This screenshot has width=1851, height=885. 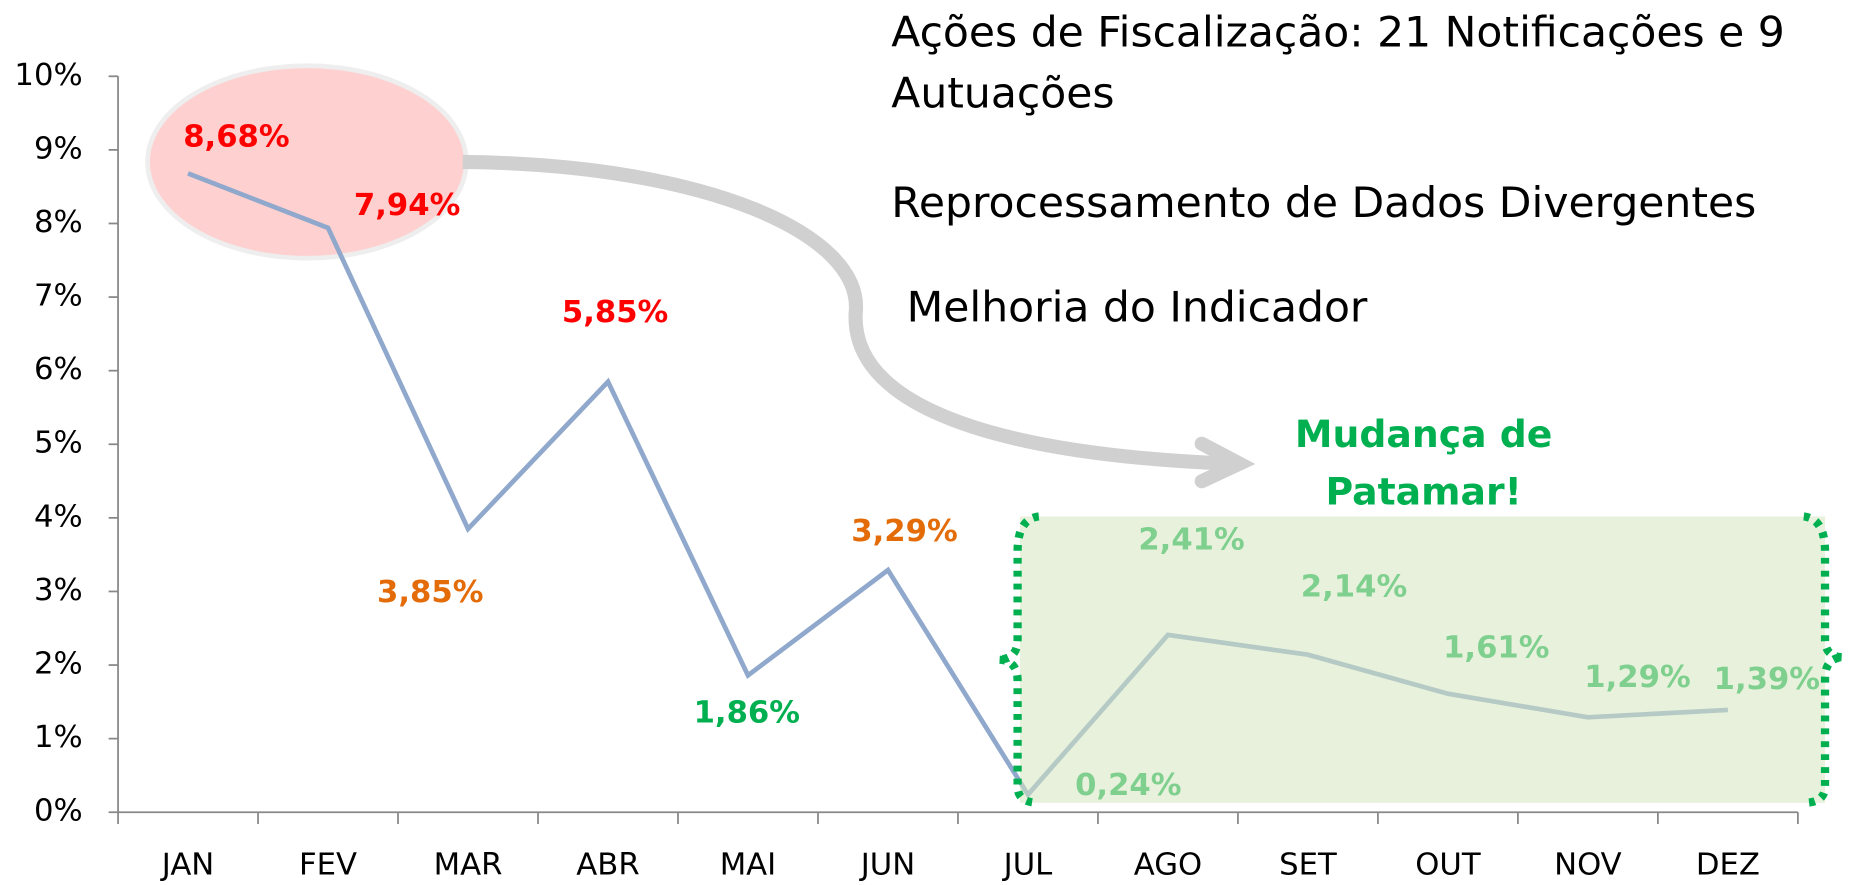 I want to click on y-tick-label: 10%, so click(x=48, y=75).